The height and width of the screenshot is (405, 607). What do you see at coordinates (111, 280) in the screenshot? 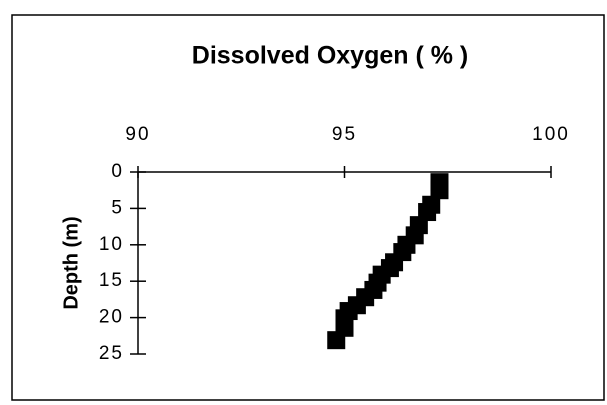
I see `y-tick-label: 15` at bounding box center [111, 280].